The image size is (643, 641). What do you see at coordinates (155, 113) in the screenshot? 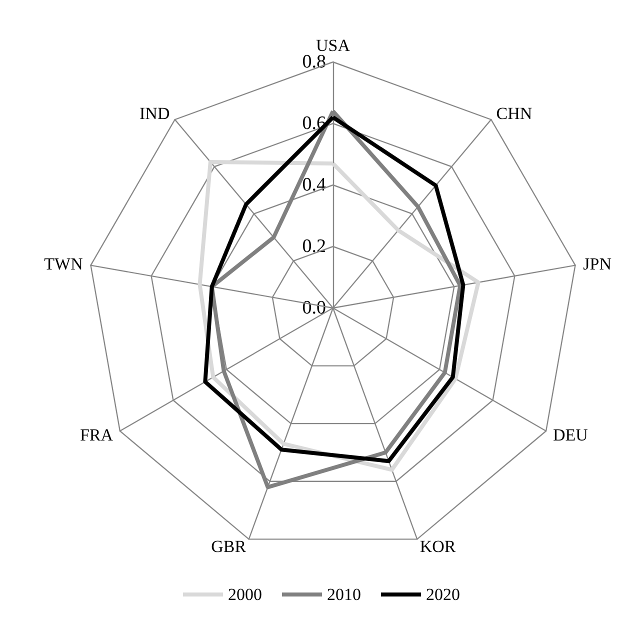
I see `spoke-label: IND` at bounding box center [155, 113].